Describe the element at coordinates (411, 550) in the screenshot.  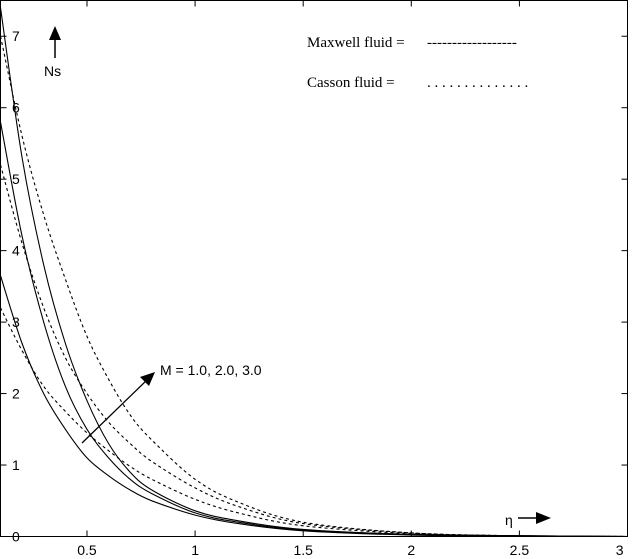
I see `x-tick-label: 2` at that location.